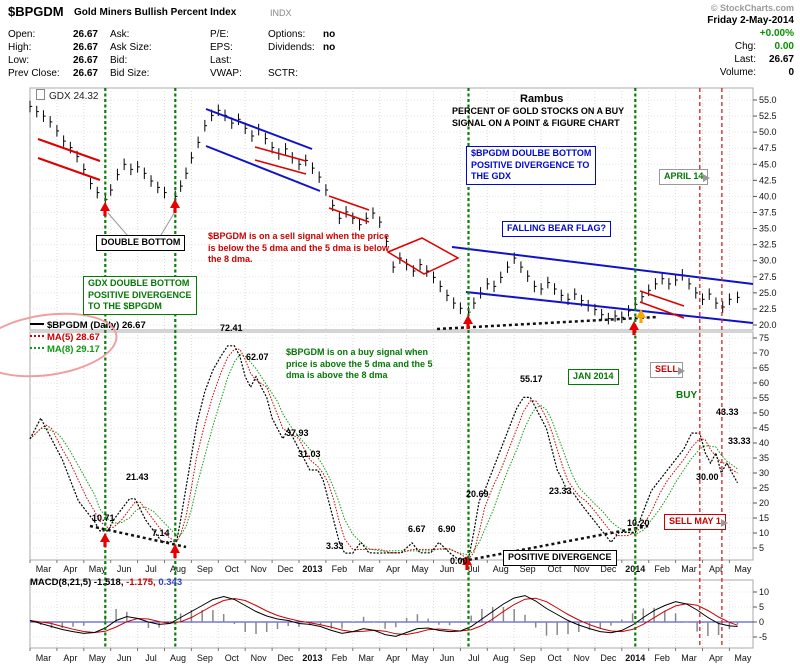 The height and width of the screenshot is (665, 800). I want to click on svg-text: 20, so click(764, 503).